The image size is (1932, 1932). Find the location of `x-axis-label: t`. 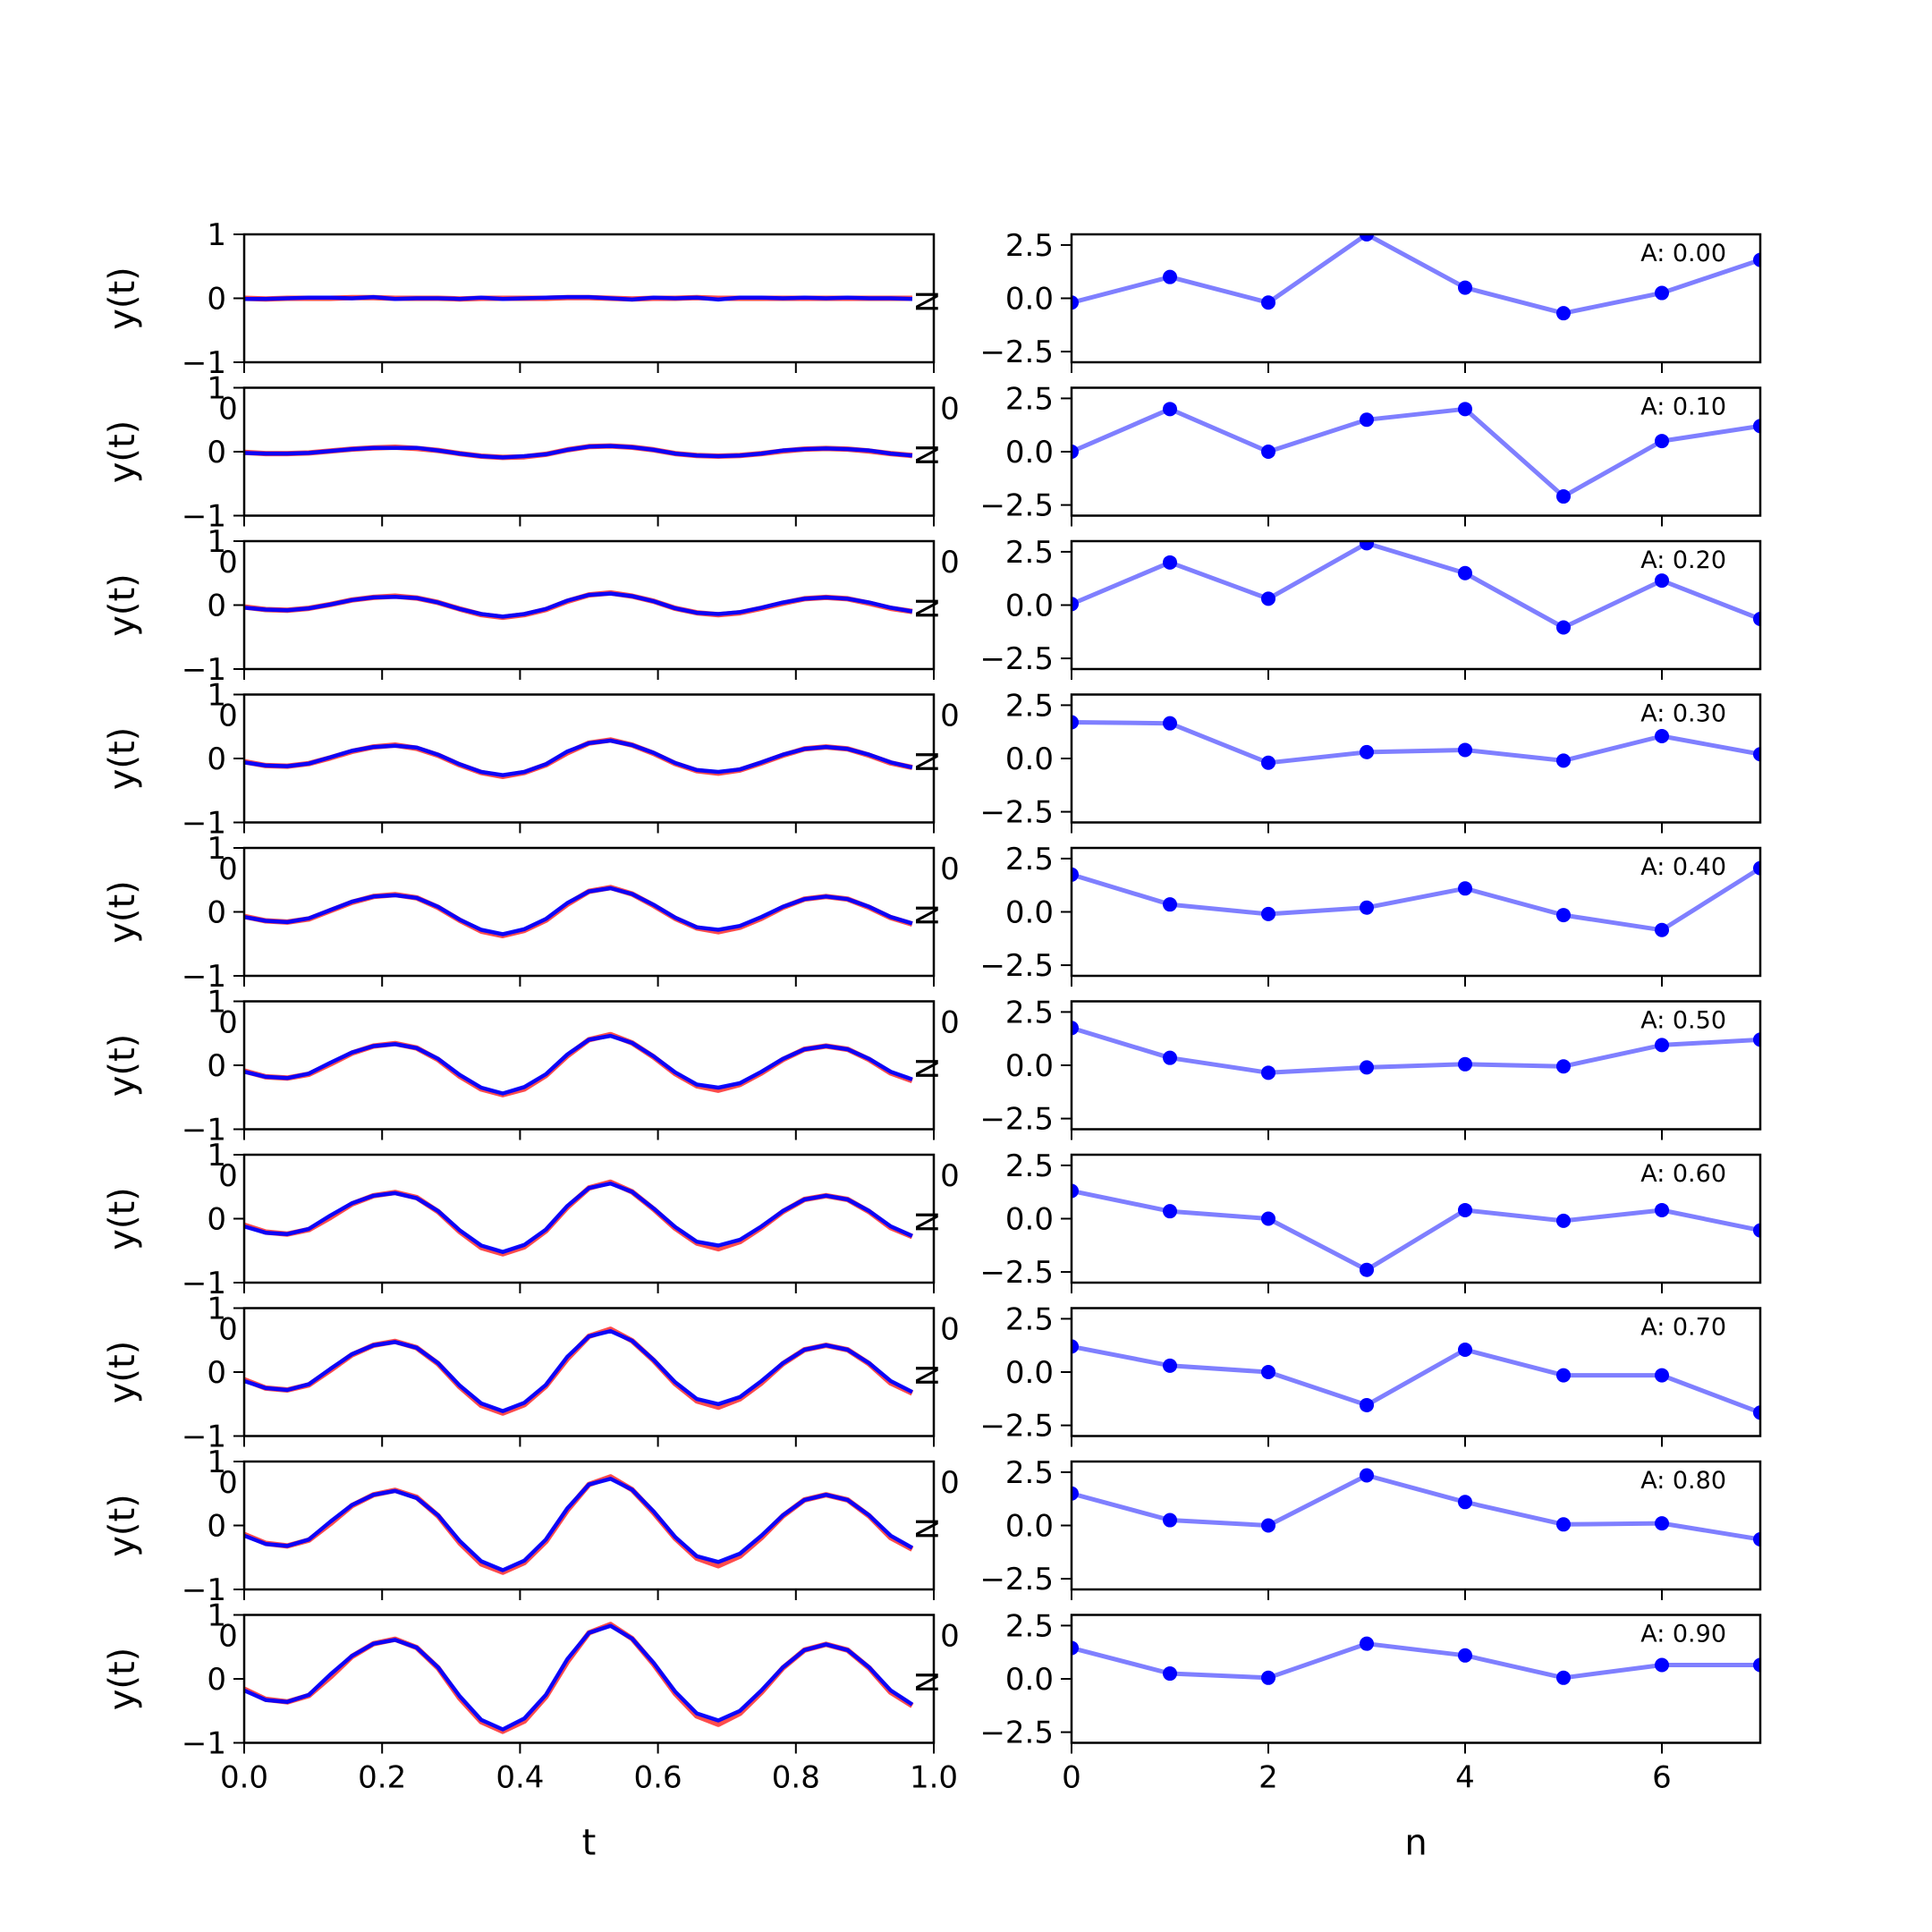

x-axis-label: t is located at coordinates (589, 1843).